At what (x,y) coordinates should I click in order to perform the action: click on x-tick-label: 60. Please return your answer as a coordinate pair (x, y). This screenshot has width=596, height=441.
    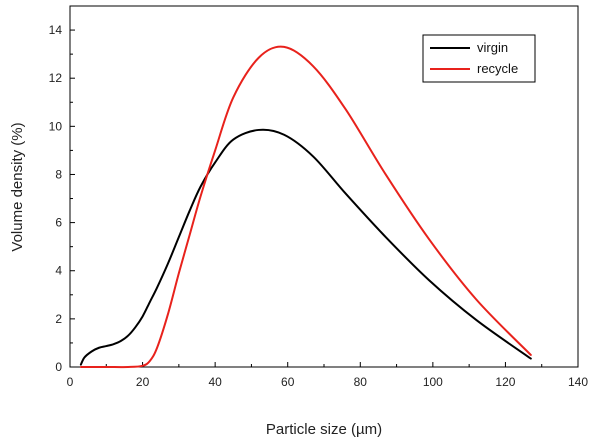
    Looking at the image, I should click on (288, 382).